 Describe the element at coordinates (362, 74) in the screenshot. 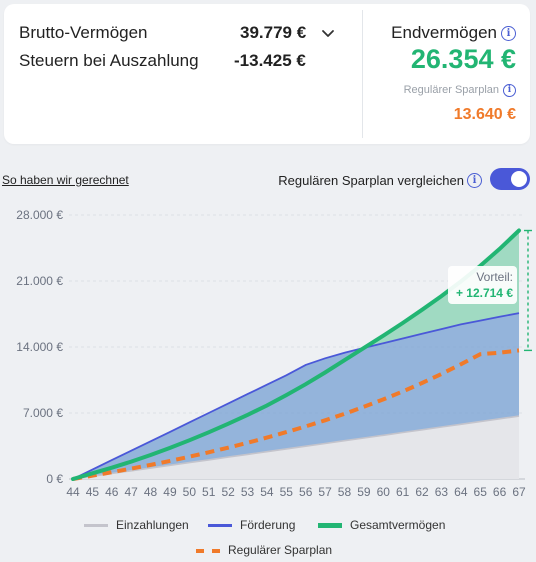

I see `summary-divider` at that location.